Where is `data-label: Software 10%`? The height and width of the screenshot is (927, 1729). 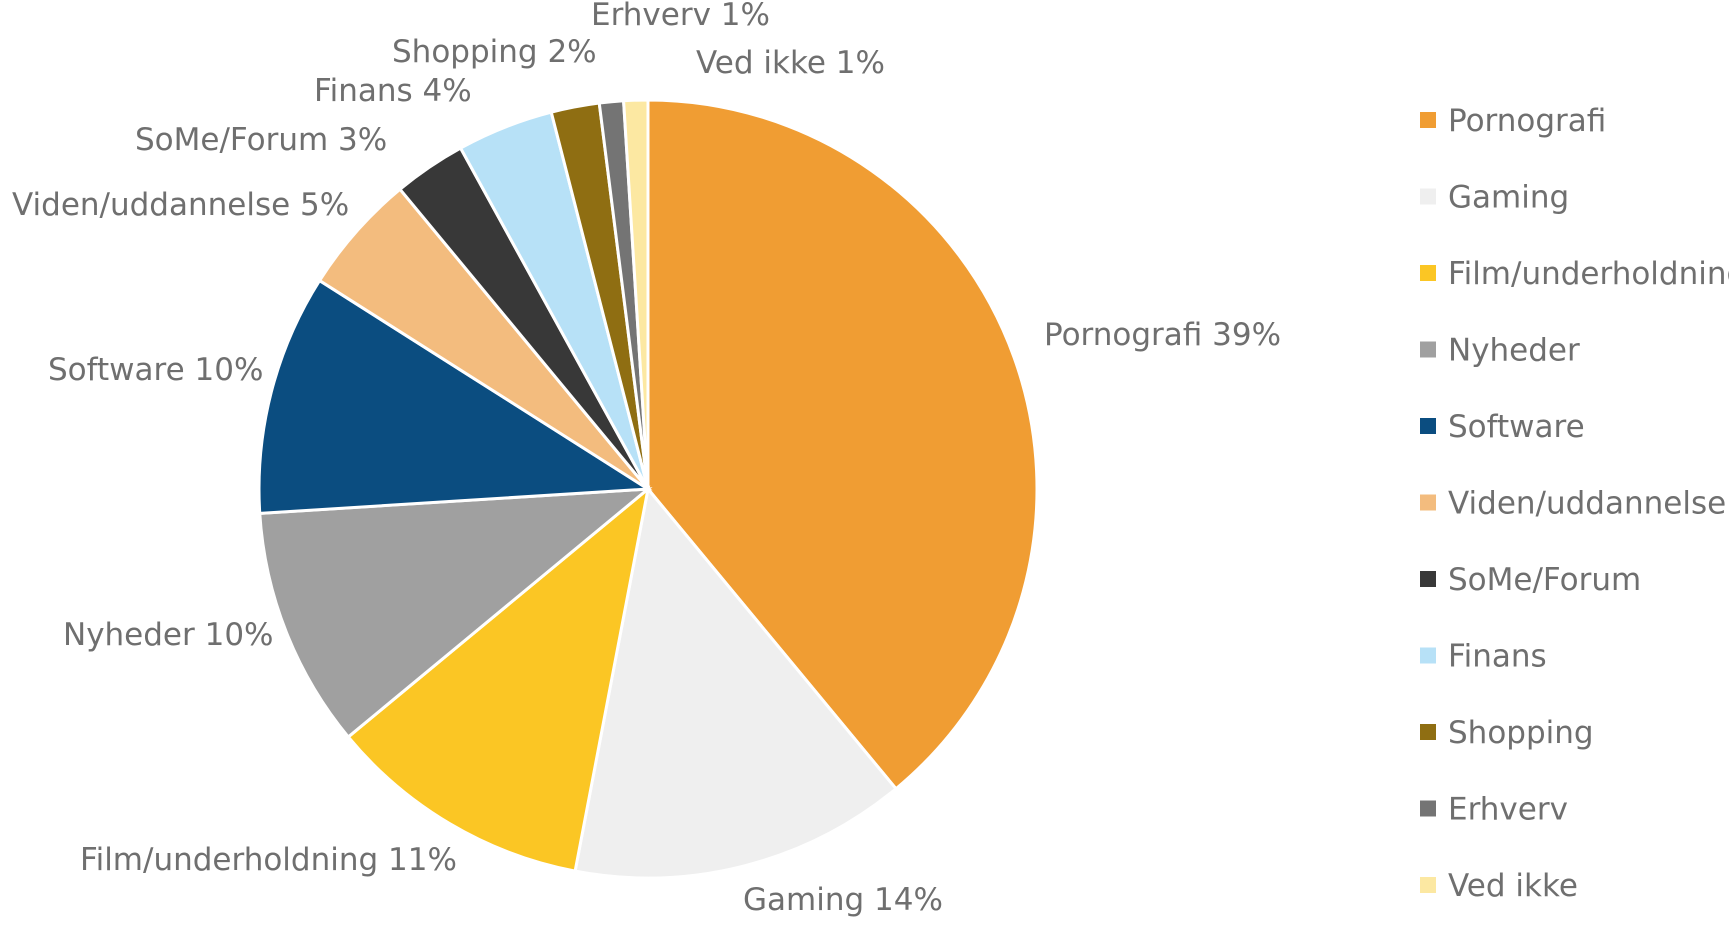 data-label: Software 10% is located at coordinates (155, 370).